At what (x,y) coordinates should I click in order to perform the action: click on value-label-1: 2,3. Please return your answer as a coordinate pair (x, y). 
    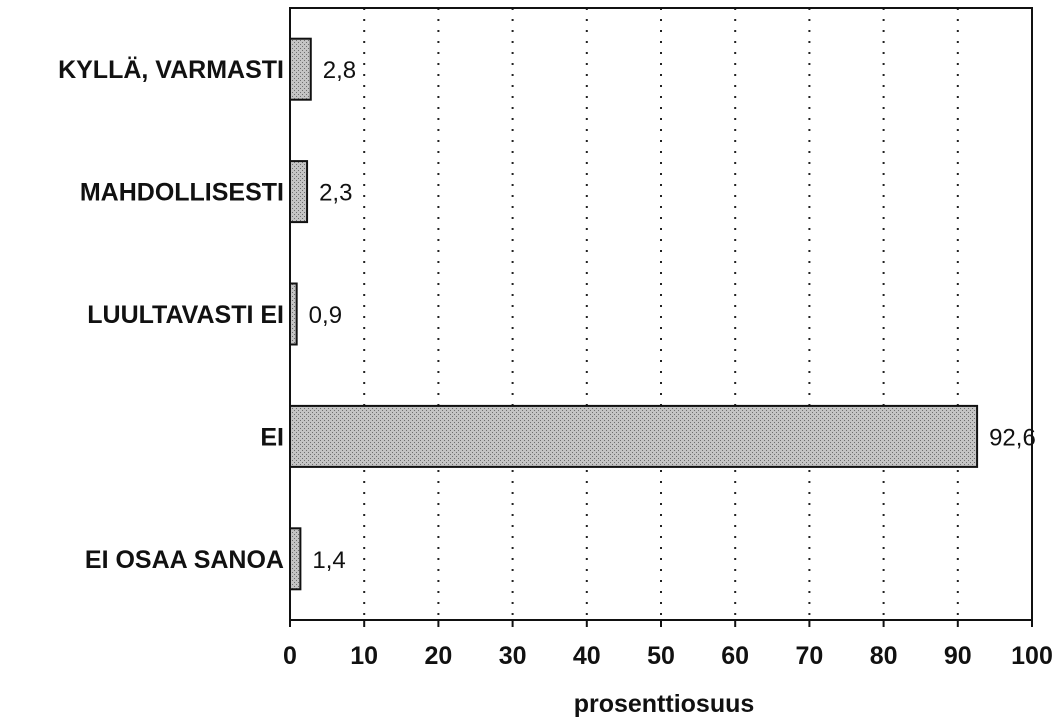
    Looking at the image, I should click on (335, 193).